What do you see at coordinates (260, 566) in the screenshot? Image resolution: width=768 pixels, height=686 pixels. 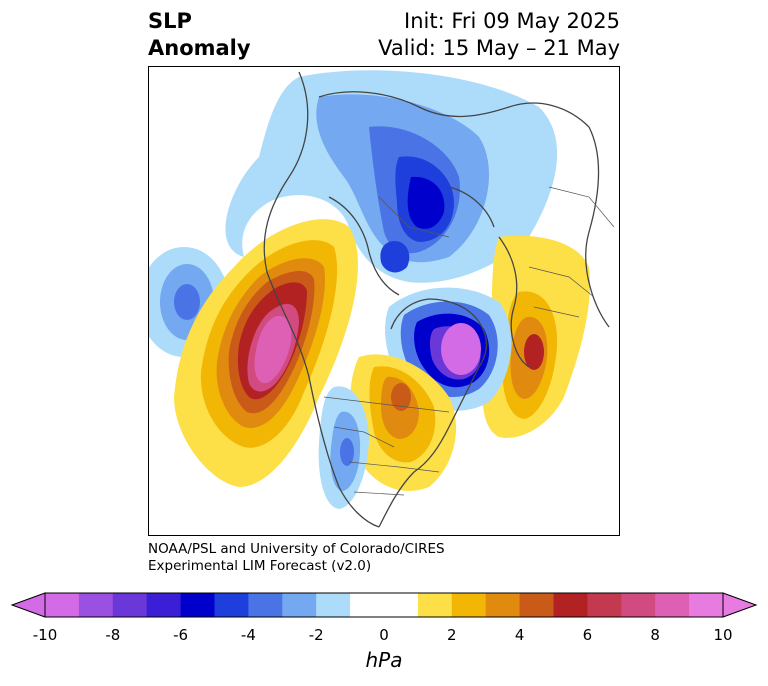 I see `credit-line-2: Experimental LIM Forecast (v2.0)` at bounding box center [260, 566].